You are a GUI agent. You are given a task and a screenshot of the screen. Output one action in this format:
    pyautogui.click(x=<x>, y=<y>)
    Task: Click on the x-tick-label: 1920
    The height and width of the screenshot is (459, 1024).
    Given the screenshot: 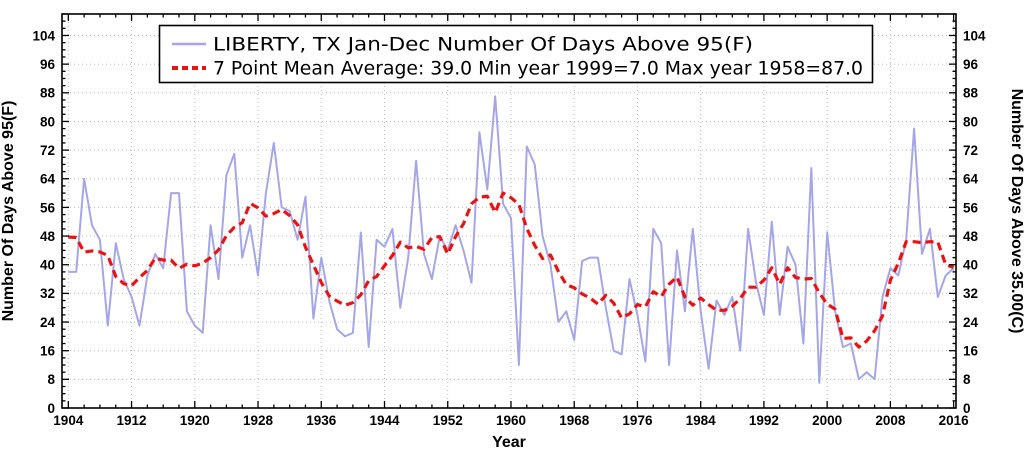 What is the action you would take?
    pyautogui.click(x=195, y=420)
    